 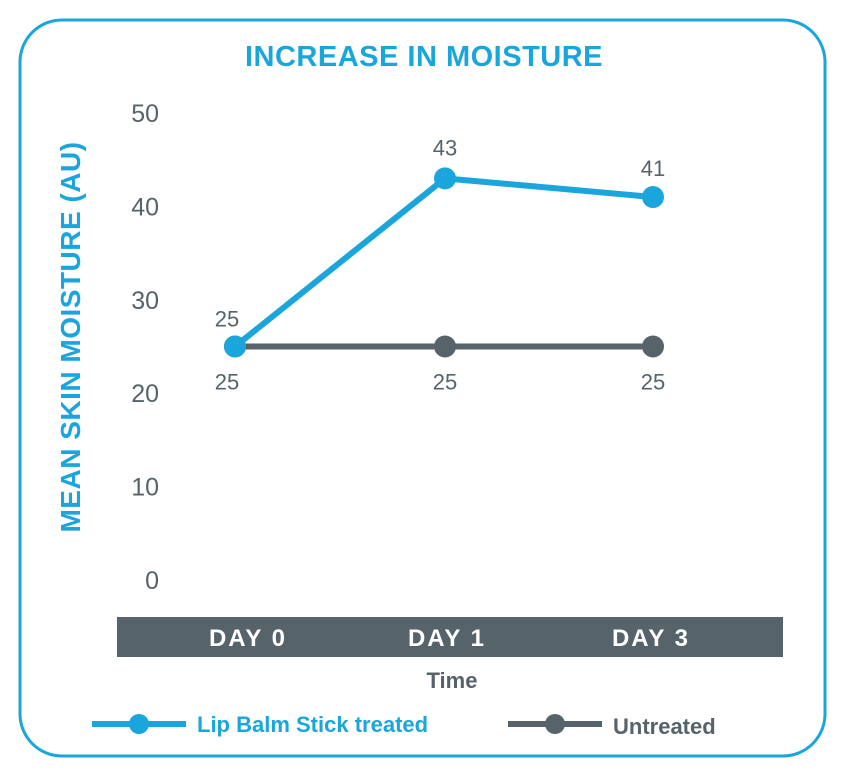 I want to click on y-tick-label: 50, so click(x=145, y=114).